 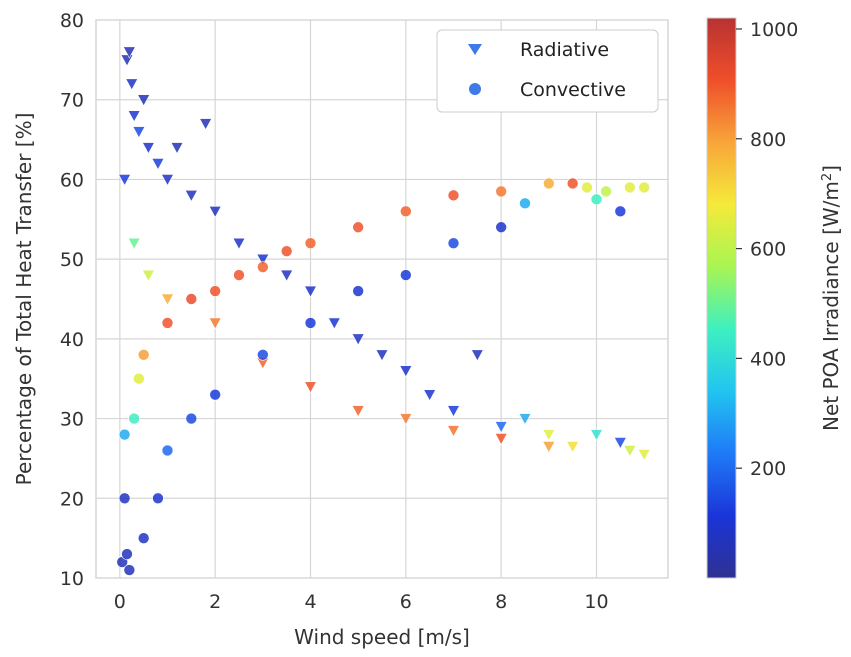 What do you see at coordinates (596, 602) in the screenshot?
I see `x-tick-label: 10` at bounding box center [596, 602].